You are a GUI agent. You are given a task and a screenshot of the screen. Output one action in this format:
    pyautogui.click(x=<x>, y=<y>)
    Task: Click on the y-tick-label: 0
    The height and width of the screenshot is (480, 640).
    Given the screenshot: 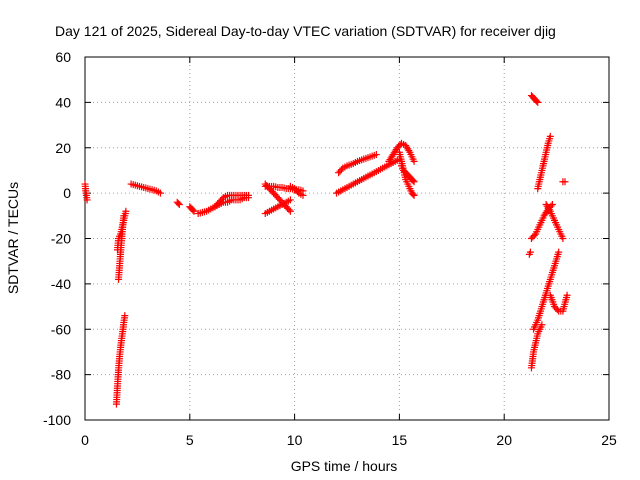 What is the action you would take?
    pyautogui.click(x=67, y=193)
    